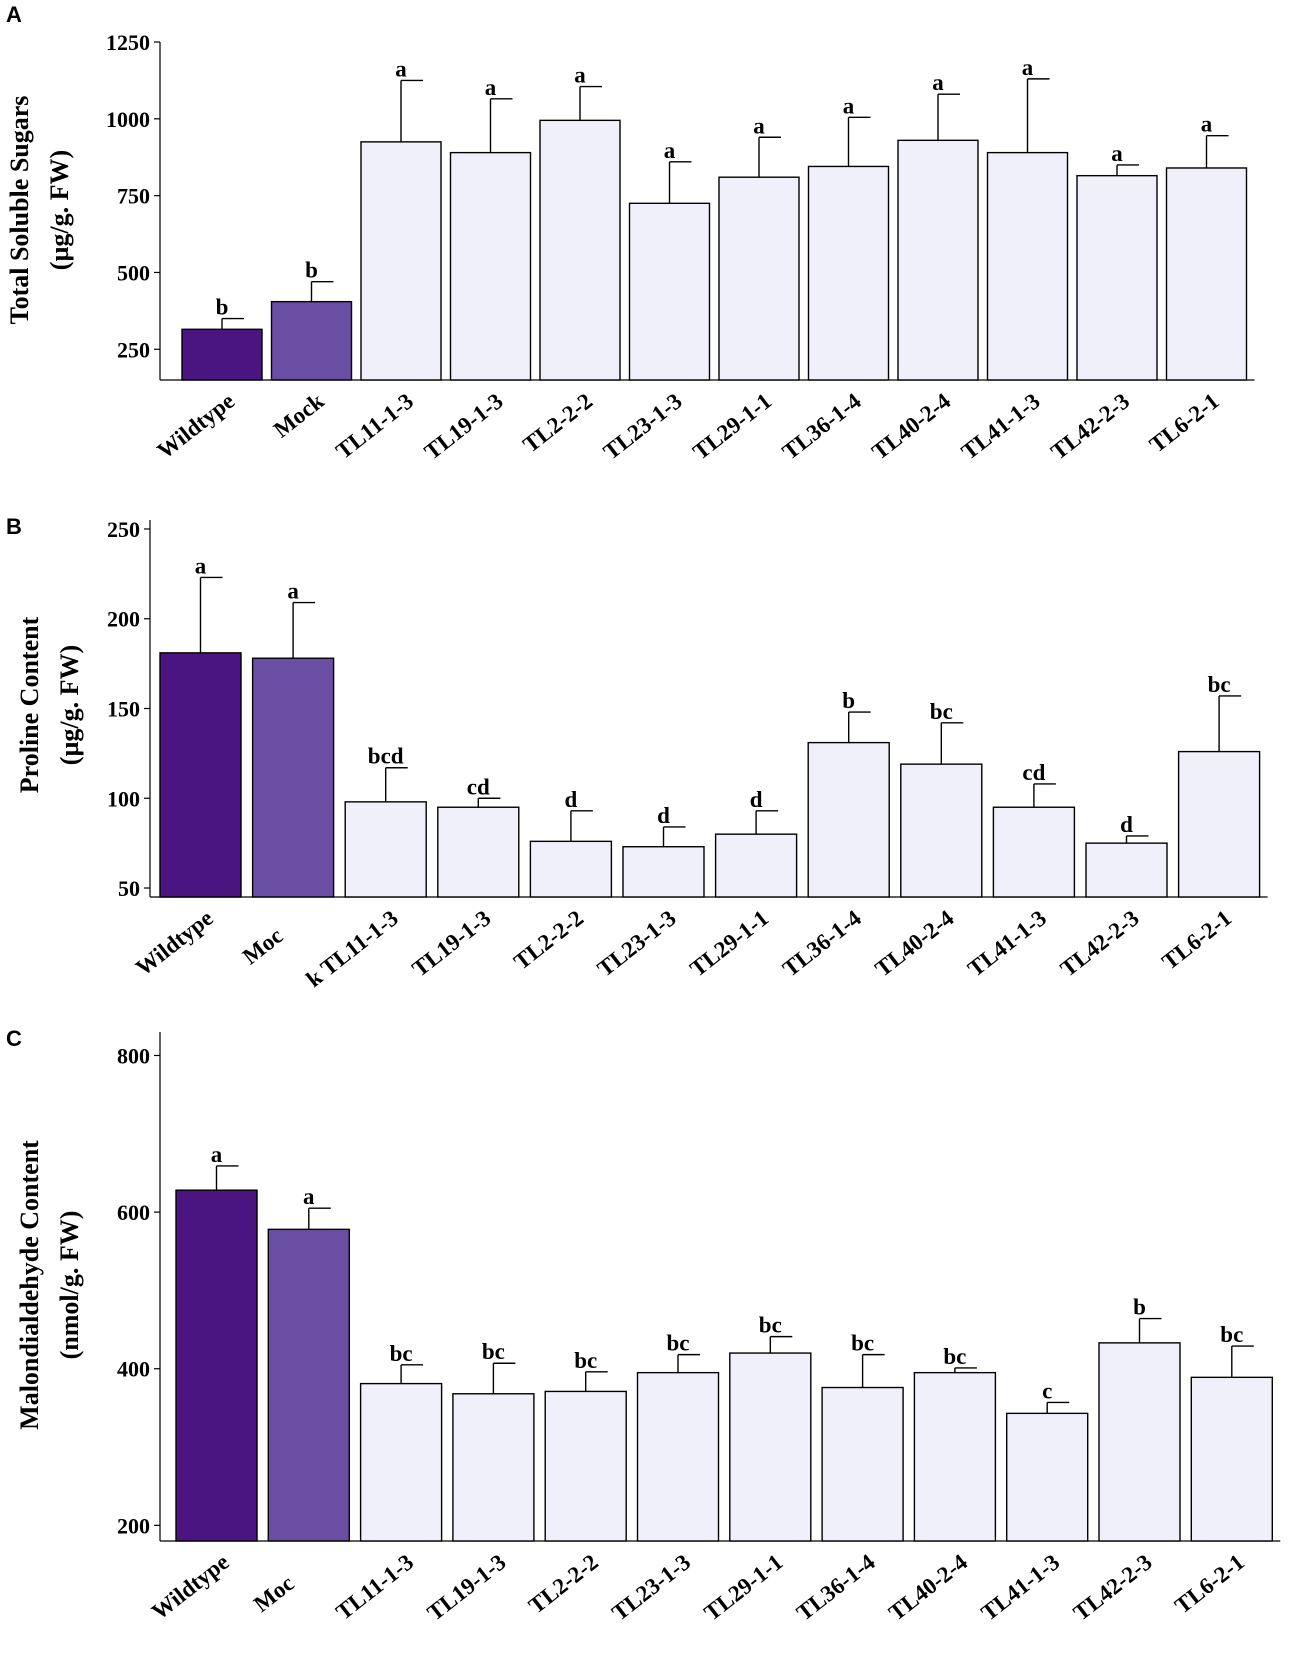  Describe the element at coordinates (129, 888) in the screenshot. I see `panel-b-y-tick-label: 50` at that location.